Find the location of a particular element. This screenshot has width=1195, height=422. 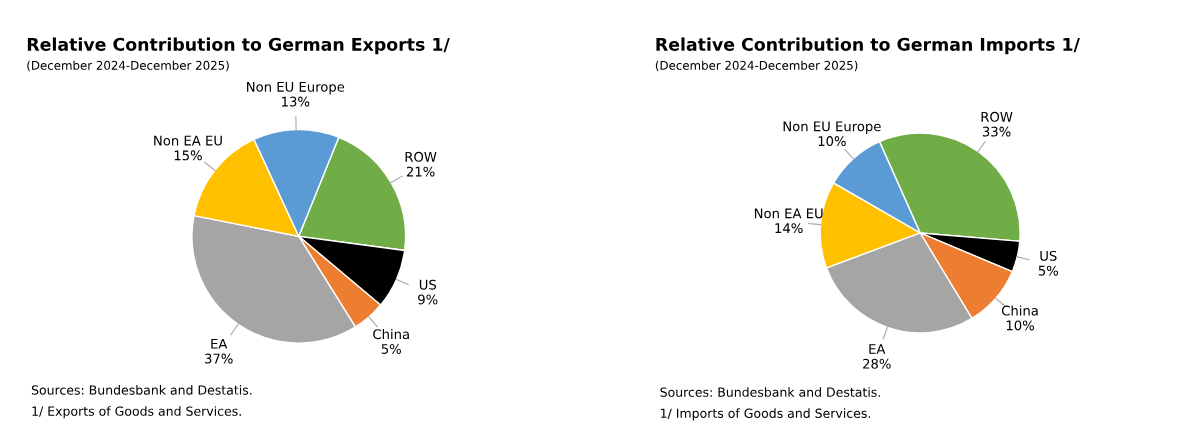

chart-title: Relative Contribution to German Imports 1/ is located at coordinates (868, 46).